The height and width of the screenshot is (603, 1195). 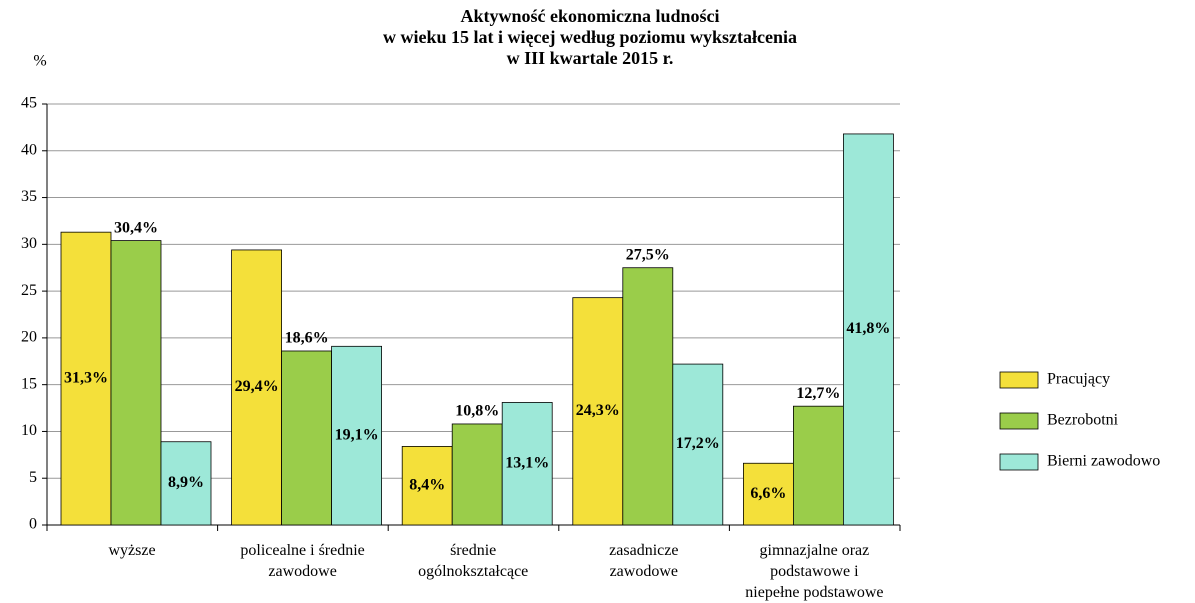 What do you see at coordinates (644, 561) in the screenshot?
I see `x-tick-label: zasadnicze zawodowe` at bounding box center [644, 561].